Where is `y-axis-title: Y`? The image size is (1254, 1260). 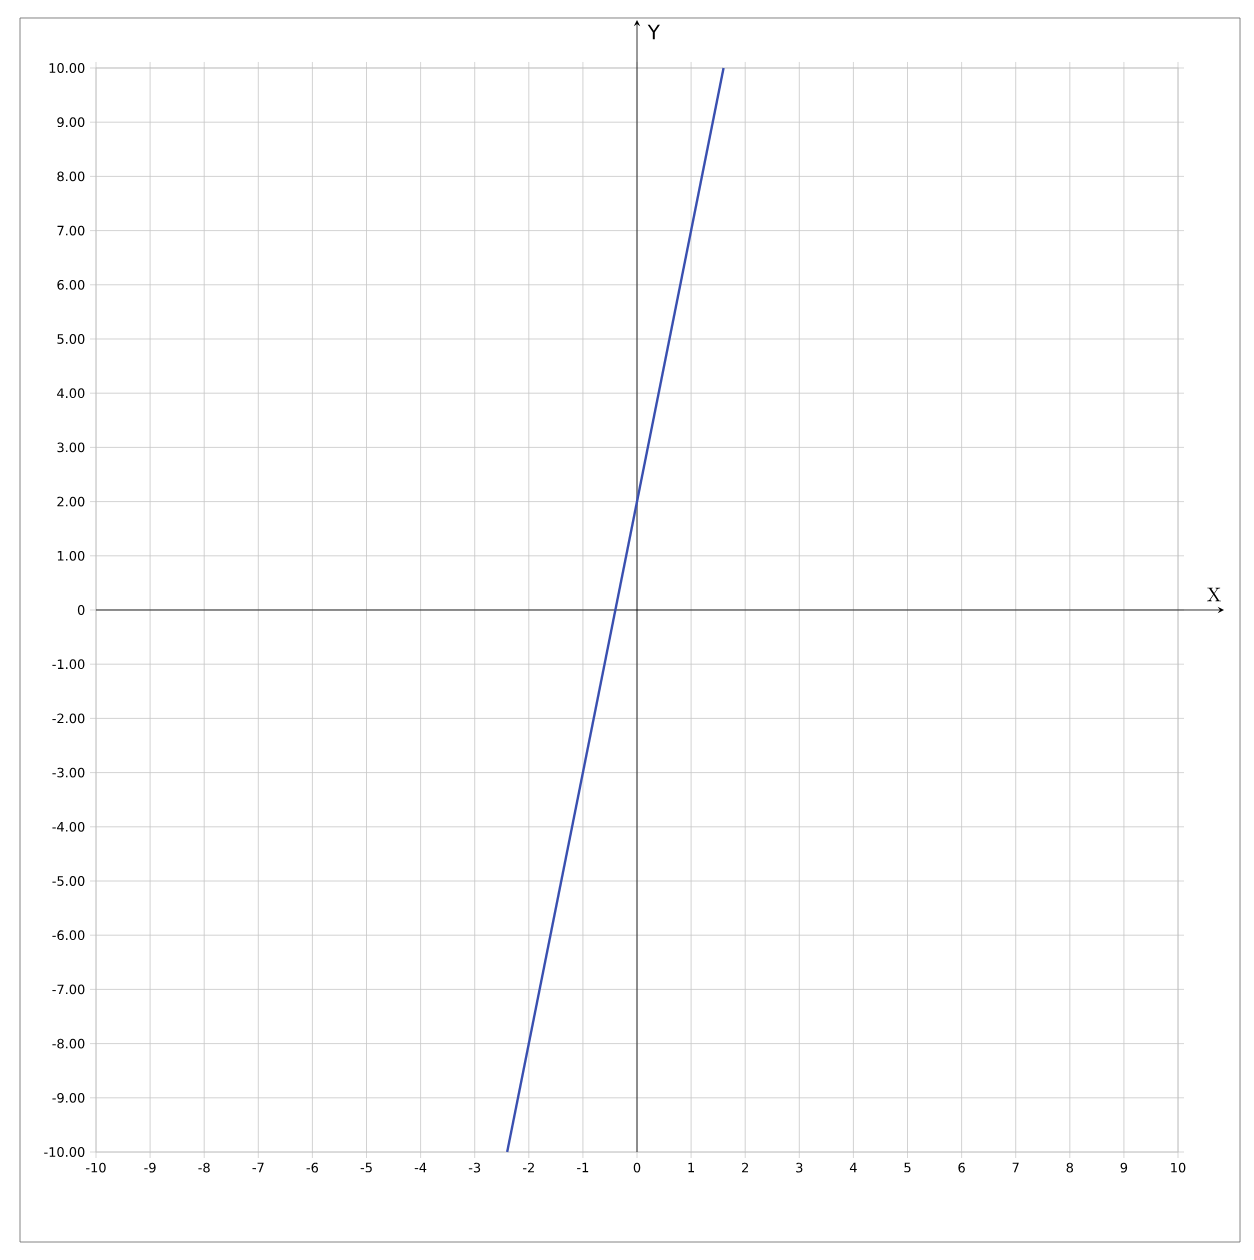 y-axis-title: Y is located at coordinates (653, 32).